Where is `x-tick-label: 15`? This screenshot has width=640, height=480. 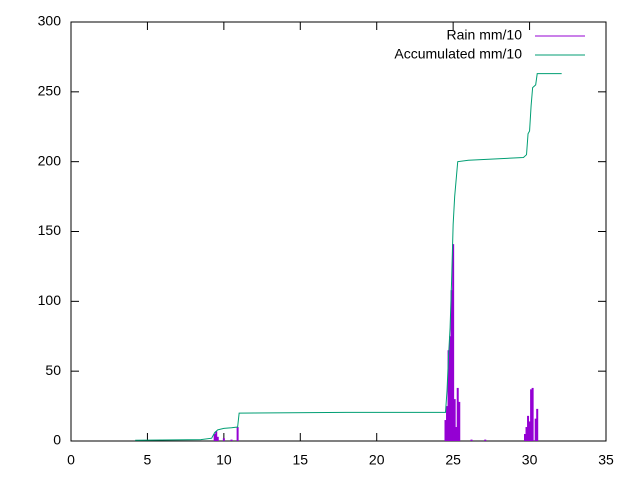 x-tick-label: 15 is located at coordinates (300, 460).